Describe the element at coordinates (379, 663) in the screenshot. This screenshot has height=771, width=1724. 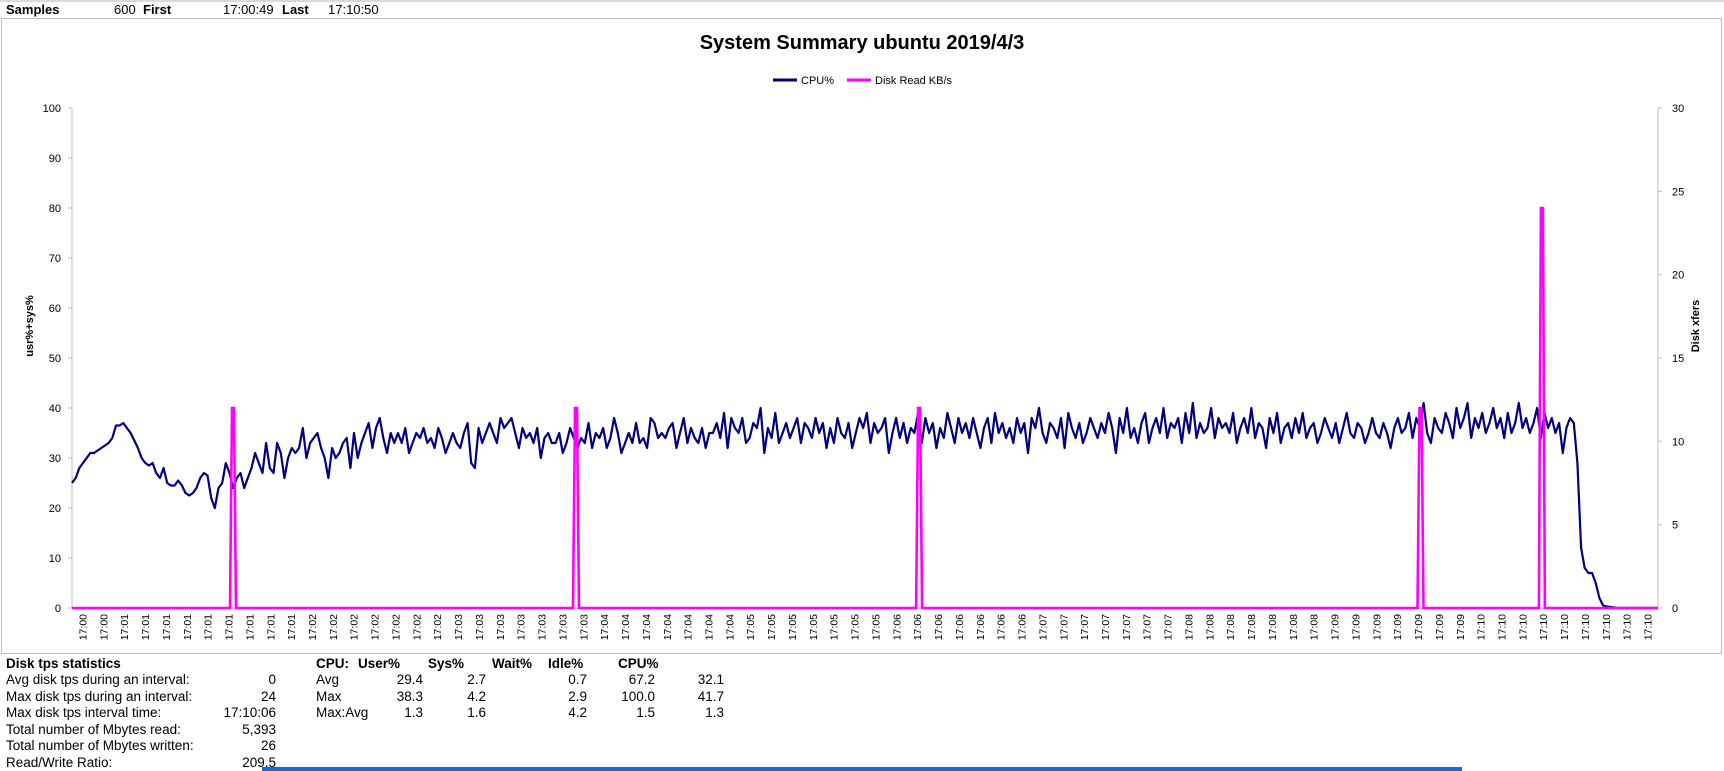
I see `cpu-stat-header: User%` at that location.